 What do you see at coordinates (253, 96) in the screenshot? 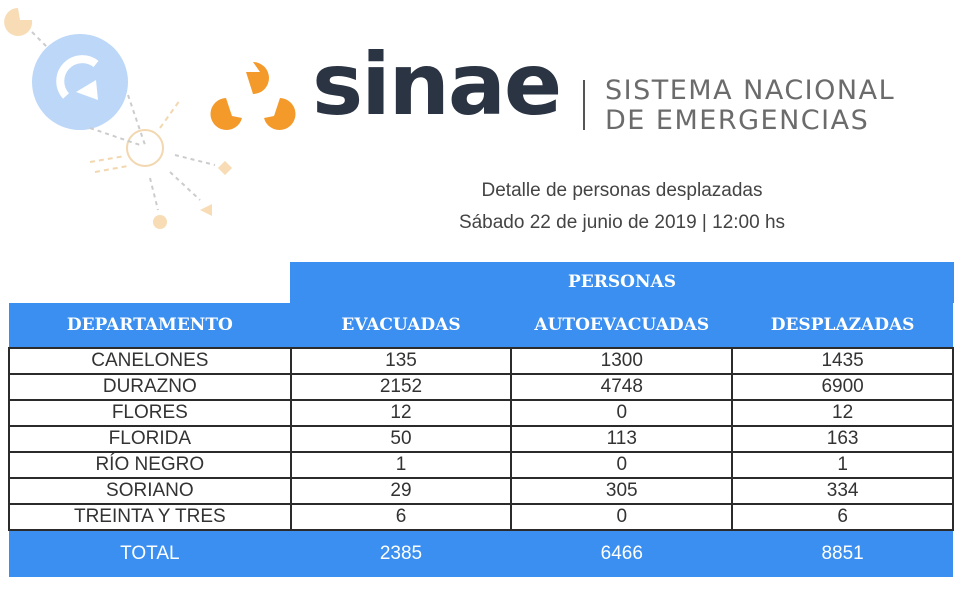
I see `sinae-logo-icon` at bounding box center [253, 96].